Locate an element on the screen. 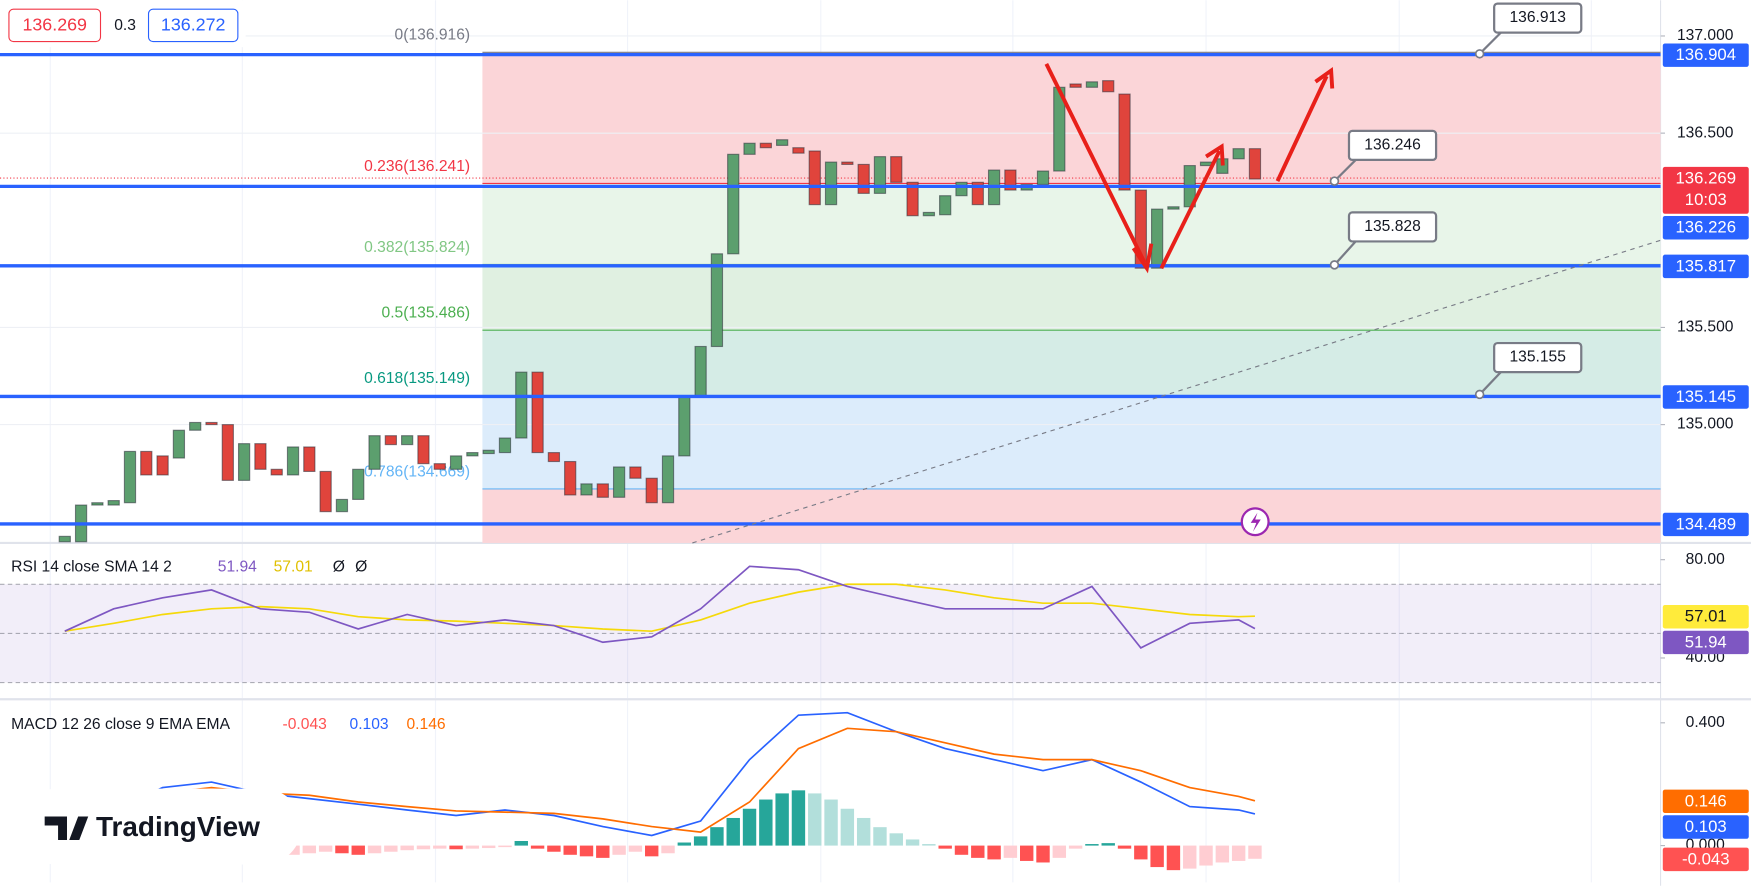 The image size is (1751, 886). legend-value: -0.043 is located at coordinates (305, 724).